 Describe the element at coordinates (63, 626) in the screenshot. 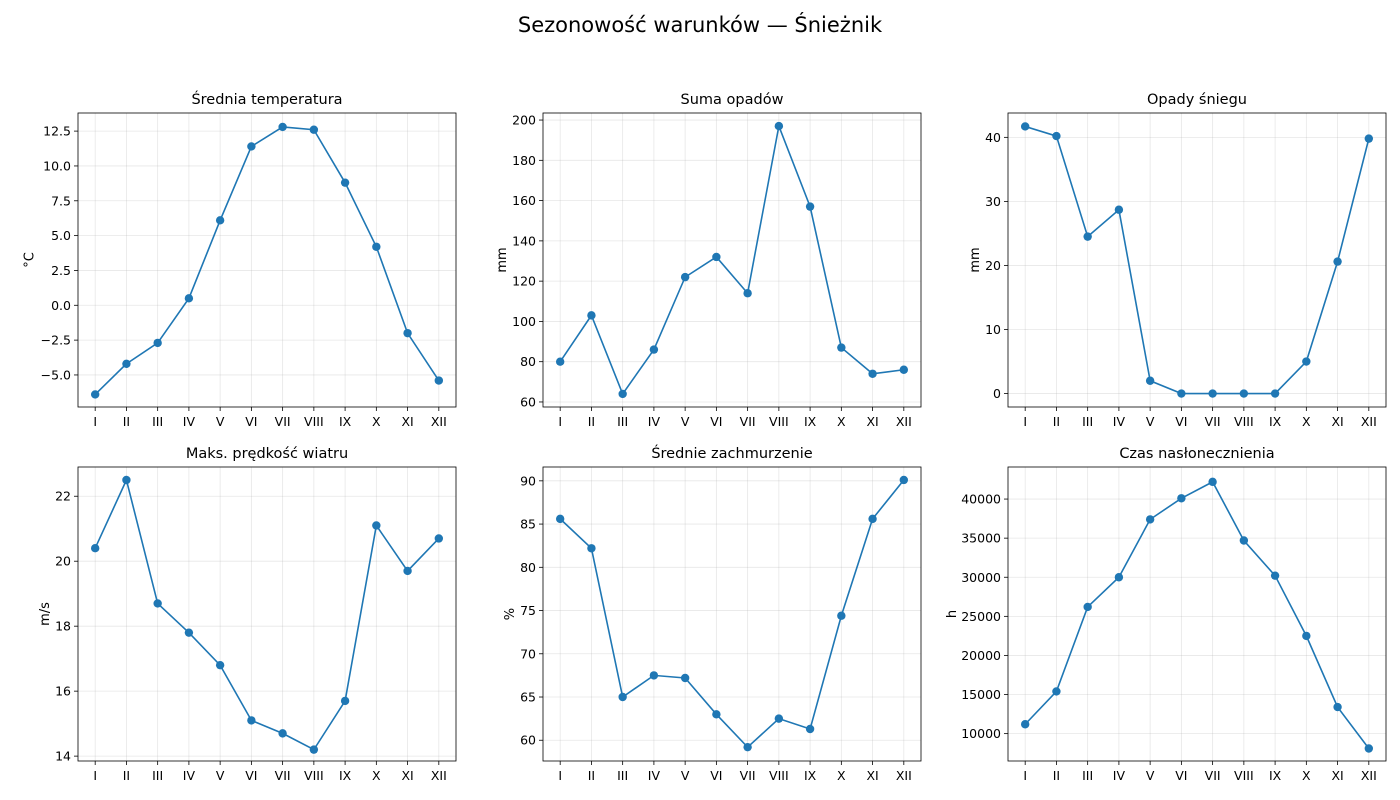

I see `y-tick-label: 18` at that location.